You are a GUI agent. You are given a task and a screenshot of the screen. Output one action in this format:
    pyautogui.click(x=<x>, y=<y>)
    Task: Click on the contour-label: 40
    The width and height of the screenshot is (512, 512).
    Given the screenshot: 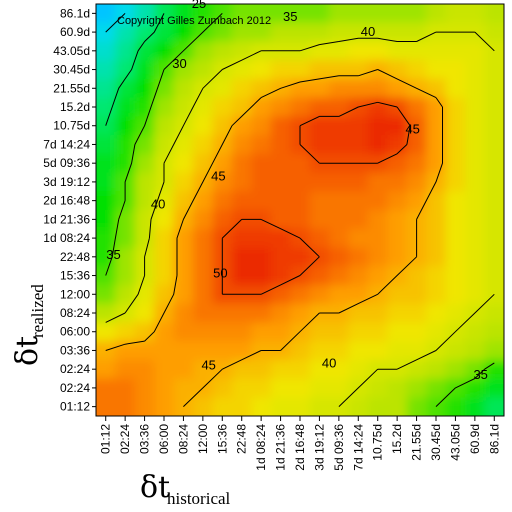 What is the action you would take?
    pyautogui.click(x=368, y=31)
    